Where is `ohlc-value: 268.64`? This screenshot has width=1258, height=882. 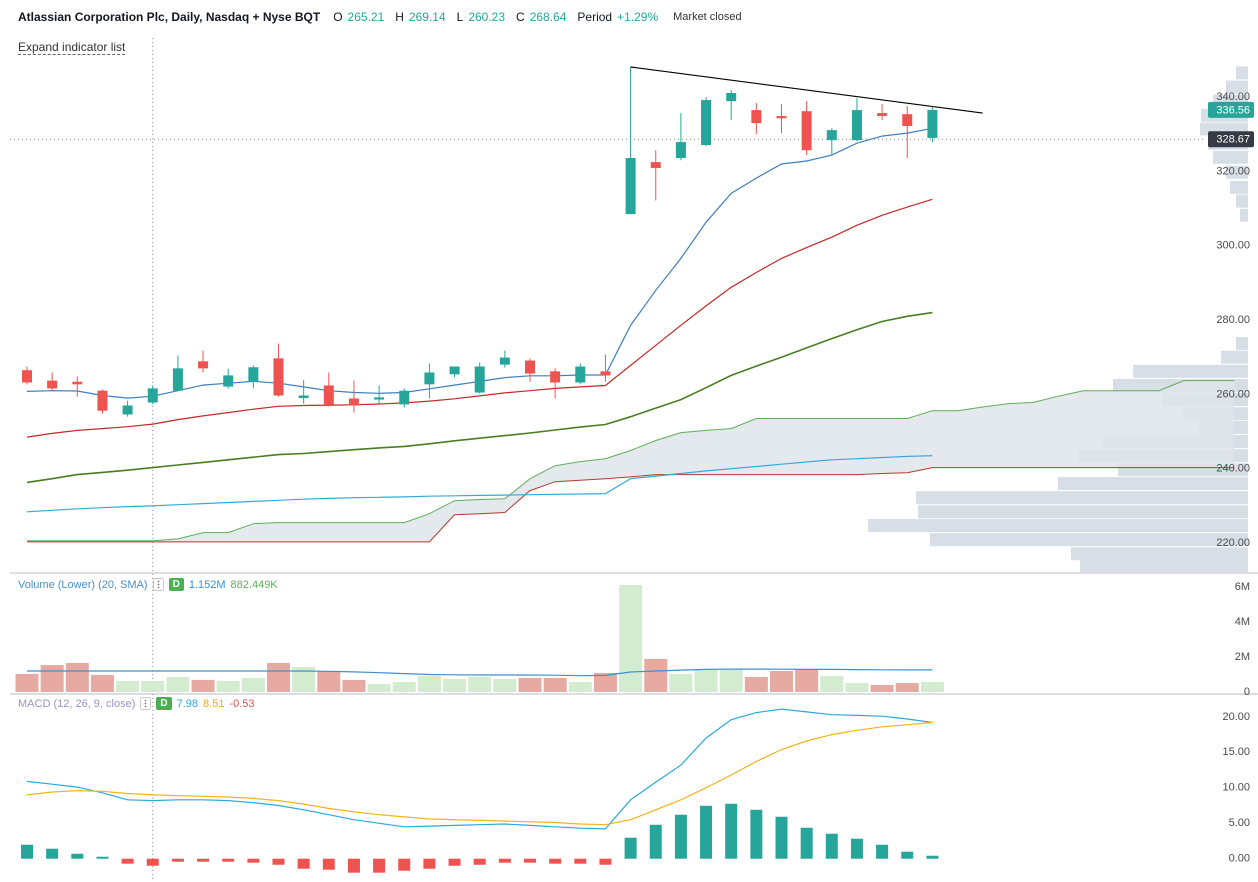 ohlc-value: 268.64 is located at coordinates (548, 17).